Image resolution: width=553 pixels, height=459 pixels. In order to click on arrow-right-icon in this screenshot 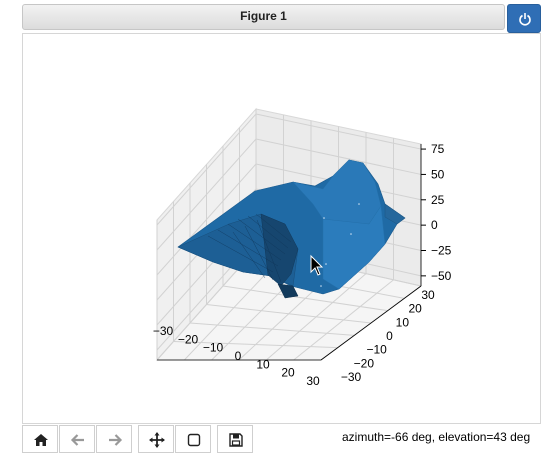, I will do `click(116, 440)`.